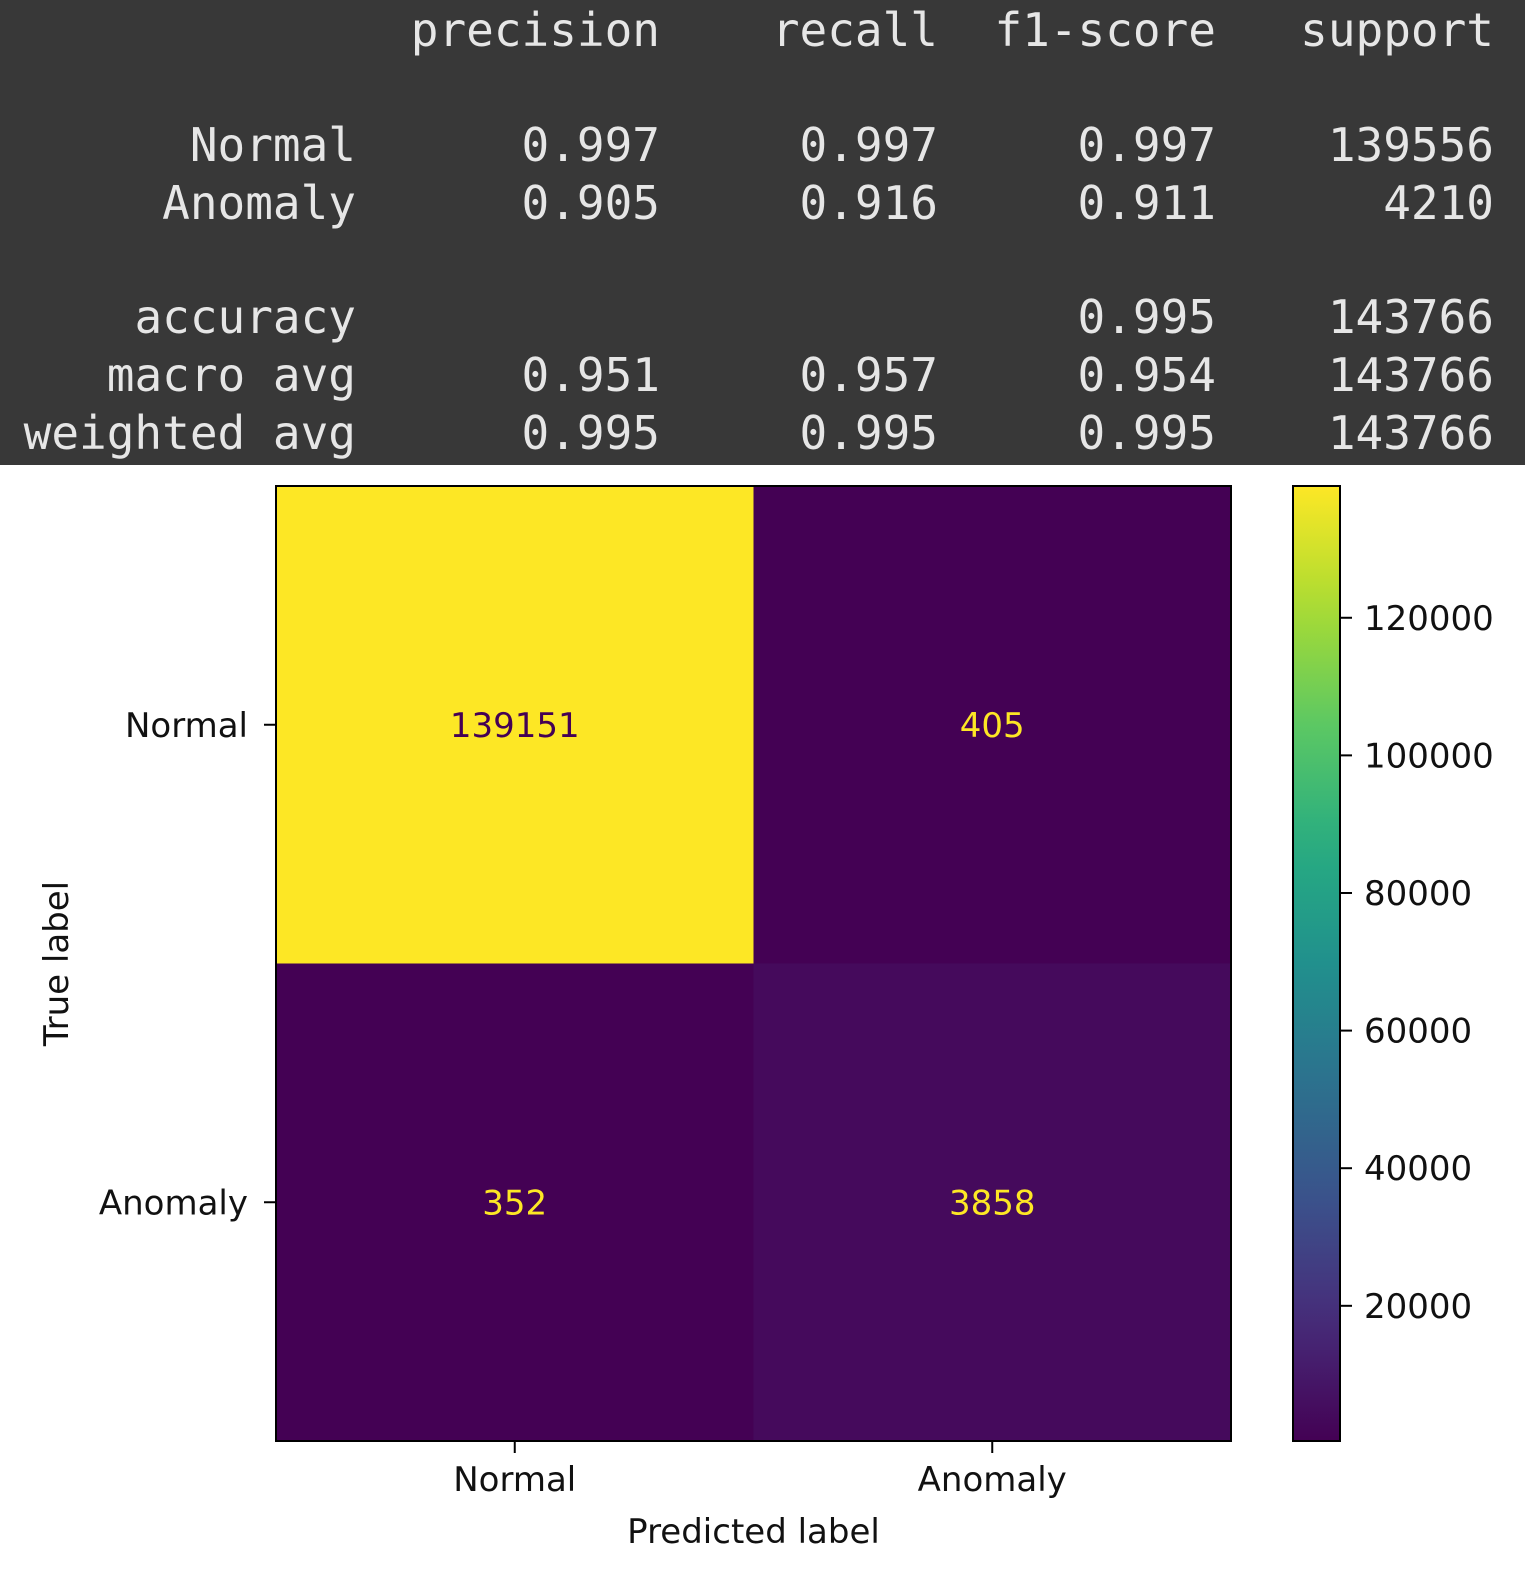 The width and height of the screenshot is (1525, 1574). Describe the element at coordinates (1429, 756) in the screenshot. I see `colorbar-tick-label: 100000` at that location.